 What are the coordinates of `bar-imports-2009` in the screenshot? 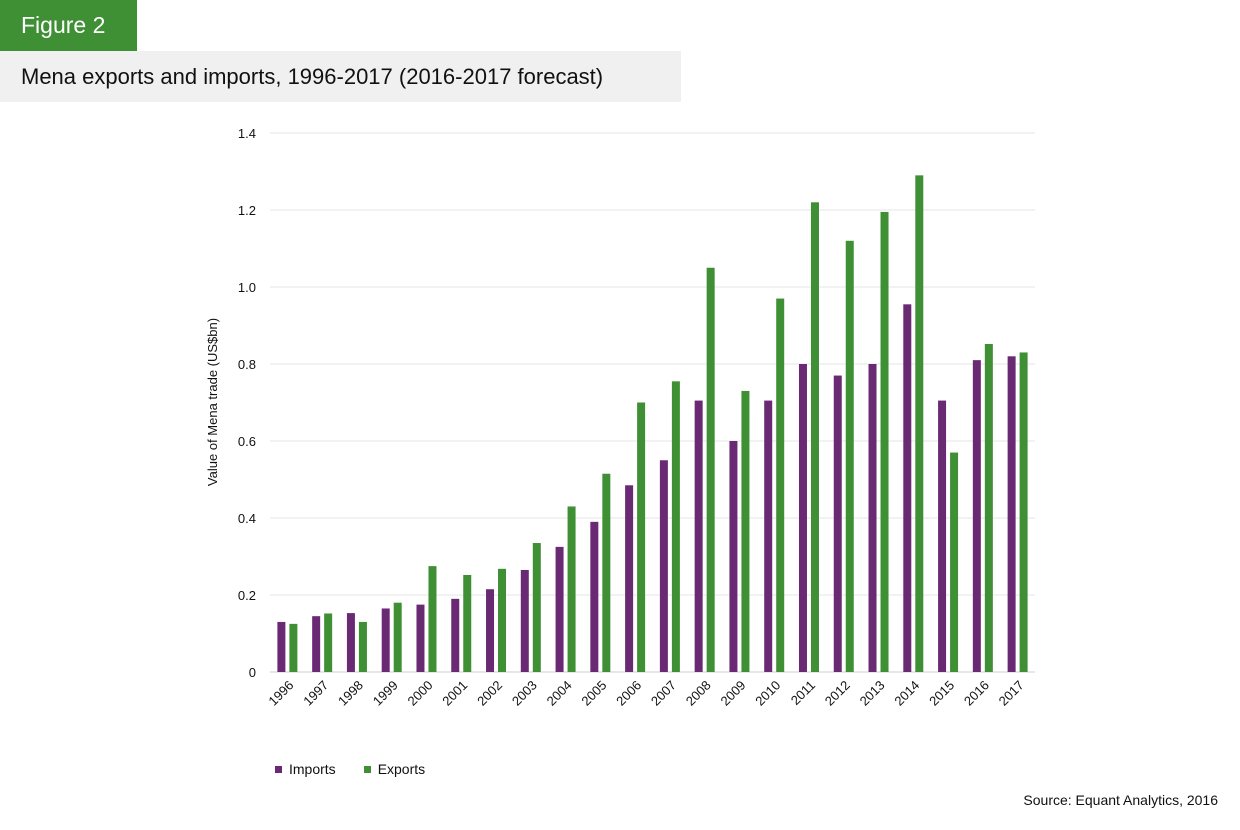 It's located at (733, 556).